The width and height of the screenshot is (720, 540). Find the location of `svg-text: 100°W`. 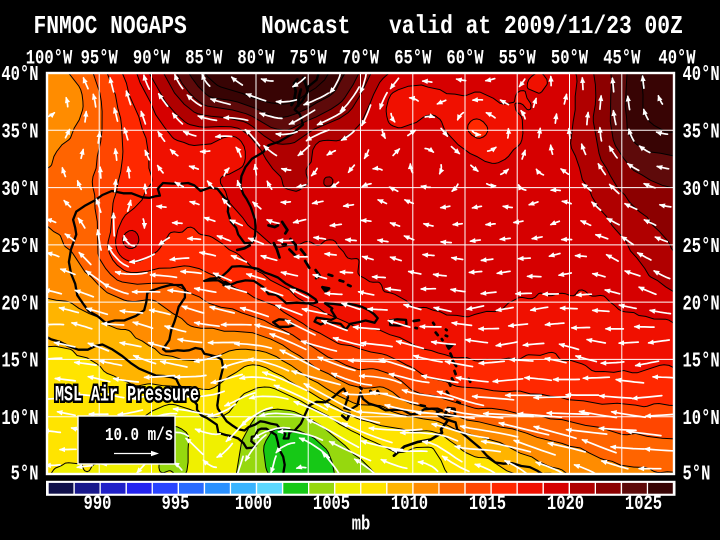

svg-text: 100°W is located at coordinates (49, 59).